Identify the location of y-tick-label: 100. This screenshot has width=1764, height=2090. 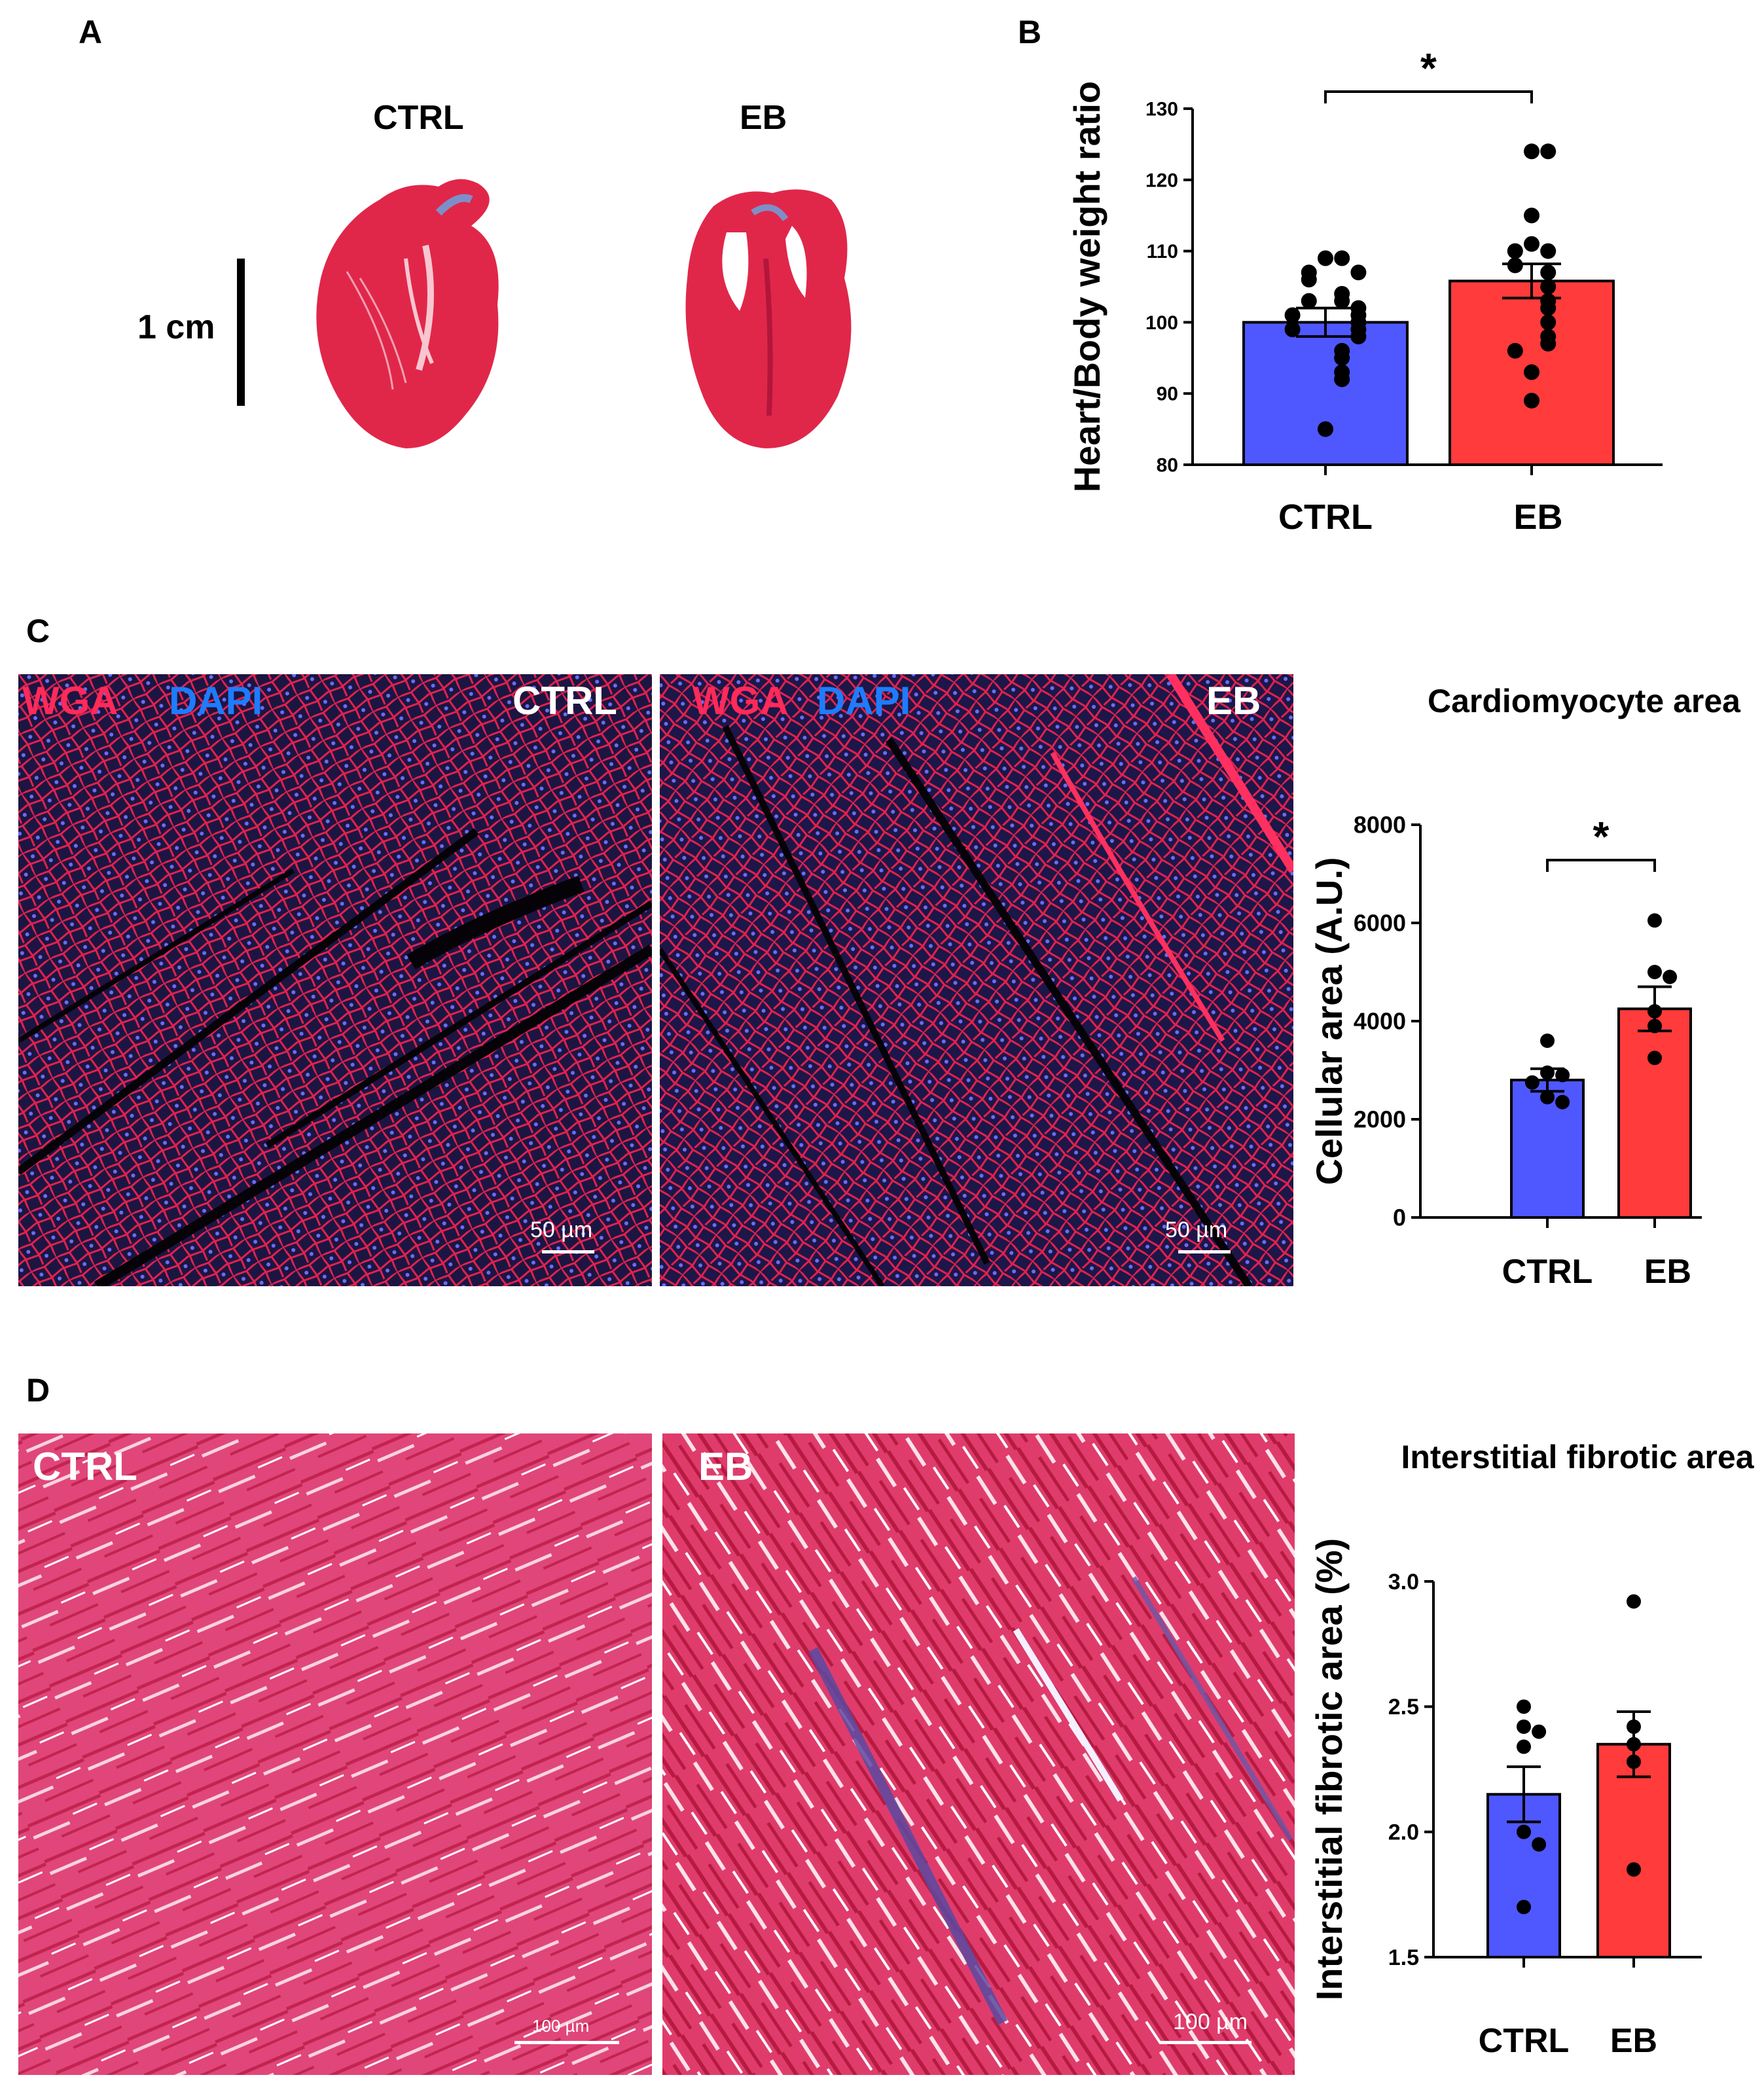
(1161, 323).